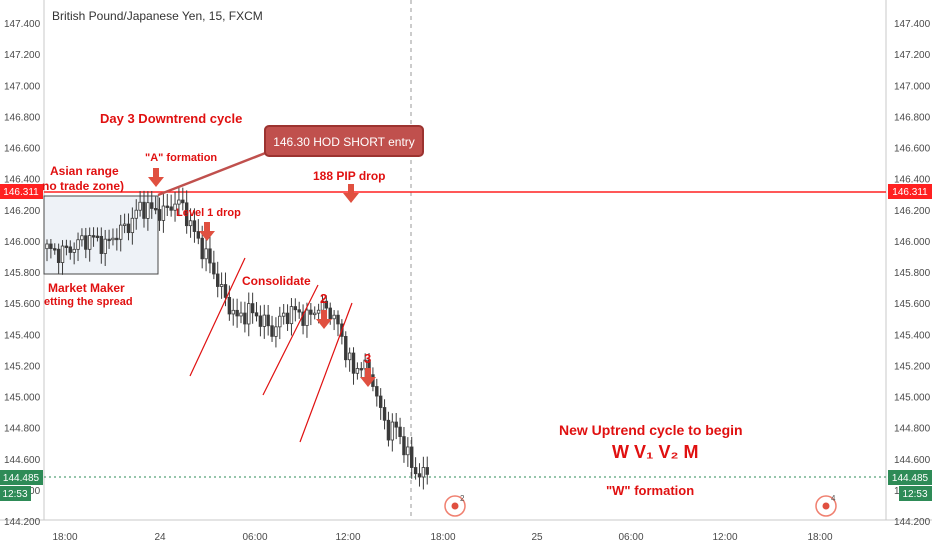 This screenshot has height=550, width=932. What do you see at coordinates (537, 537) in the screenshot?
I see `time-tick-label: 25` at bounding box center [537, 537].